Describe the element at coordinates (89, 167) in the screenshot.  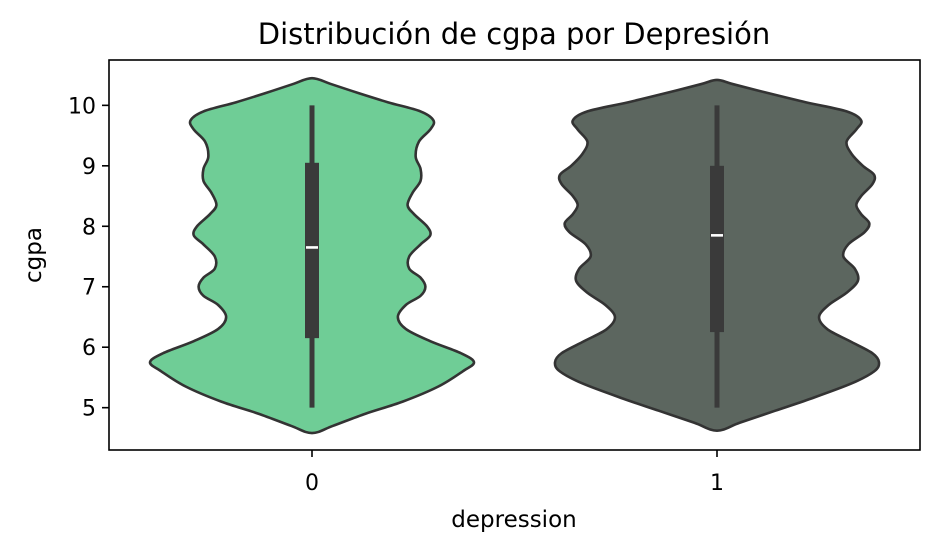
I see `y-tick-label: 9` at that location.